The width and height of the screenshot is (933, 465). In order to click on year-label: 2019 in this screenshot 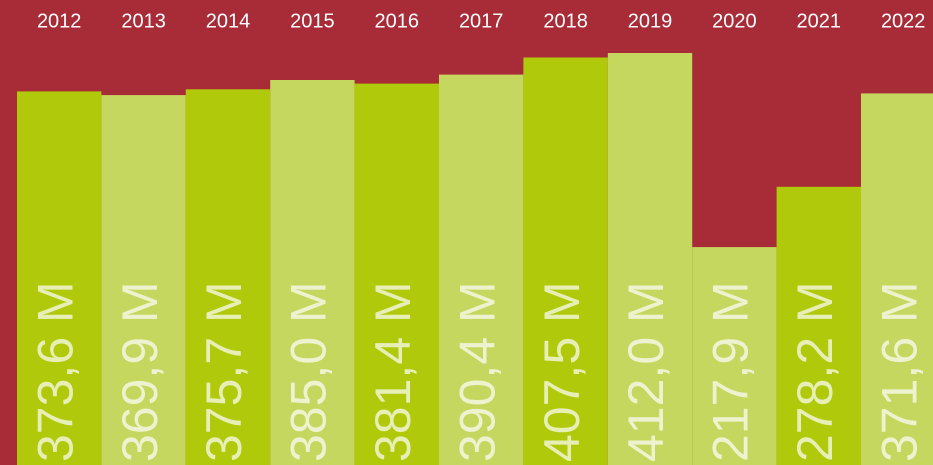, I will do `click(650, 21)`.